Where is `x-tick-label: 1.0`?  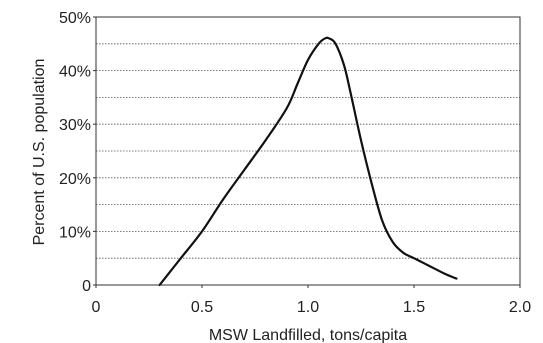 x-tick-label: 1.0 is located at coordinates (308, 307).